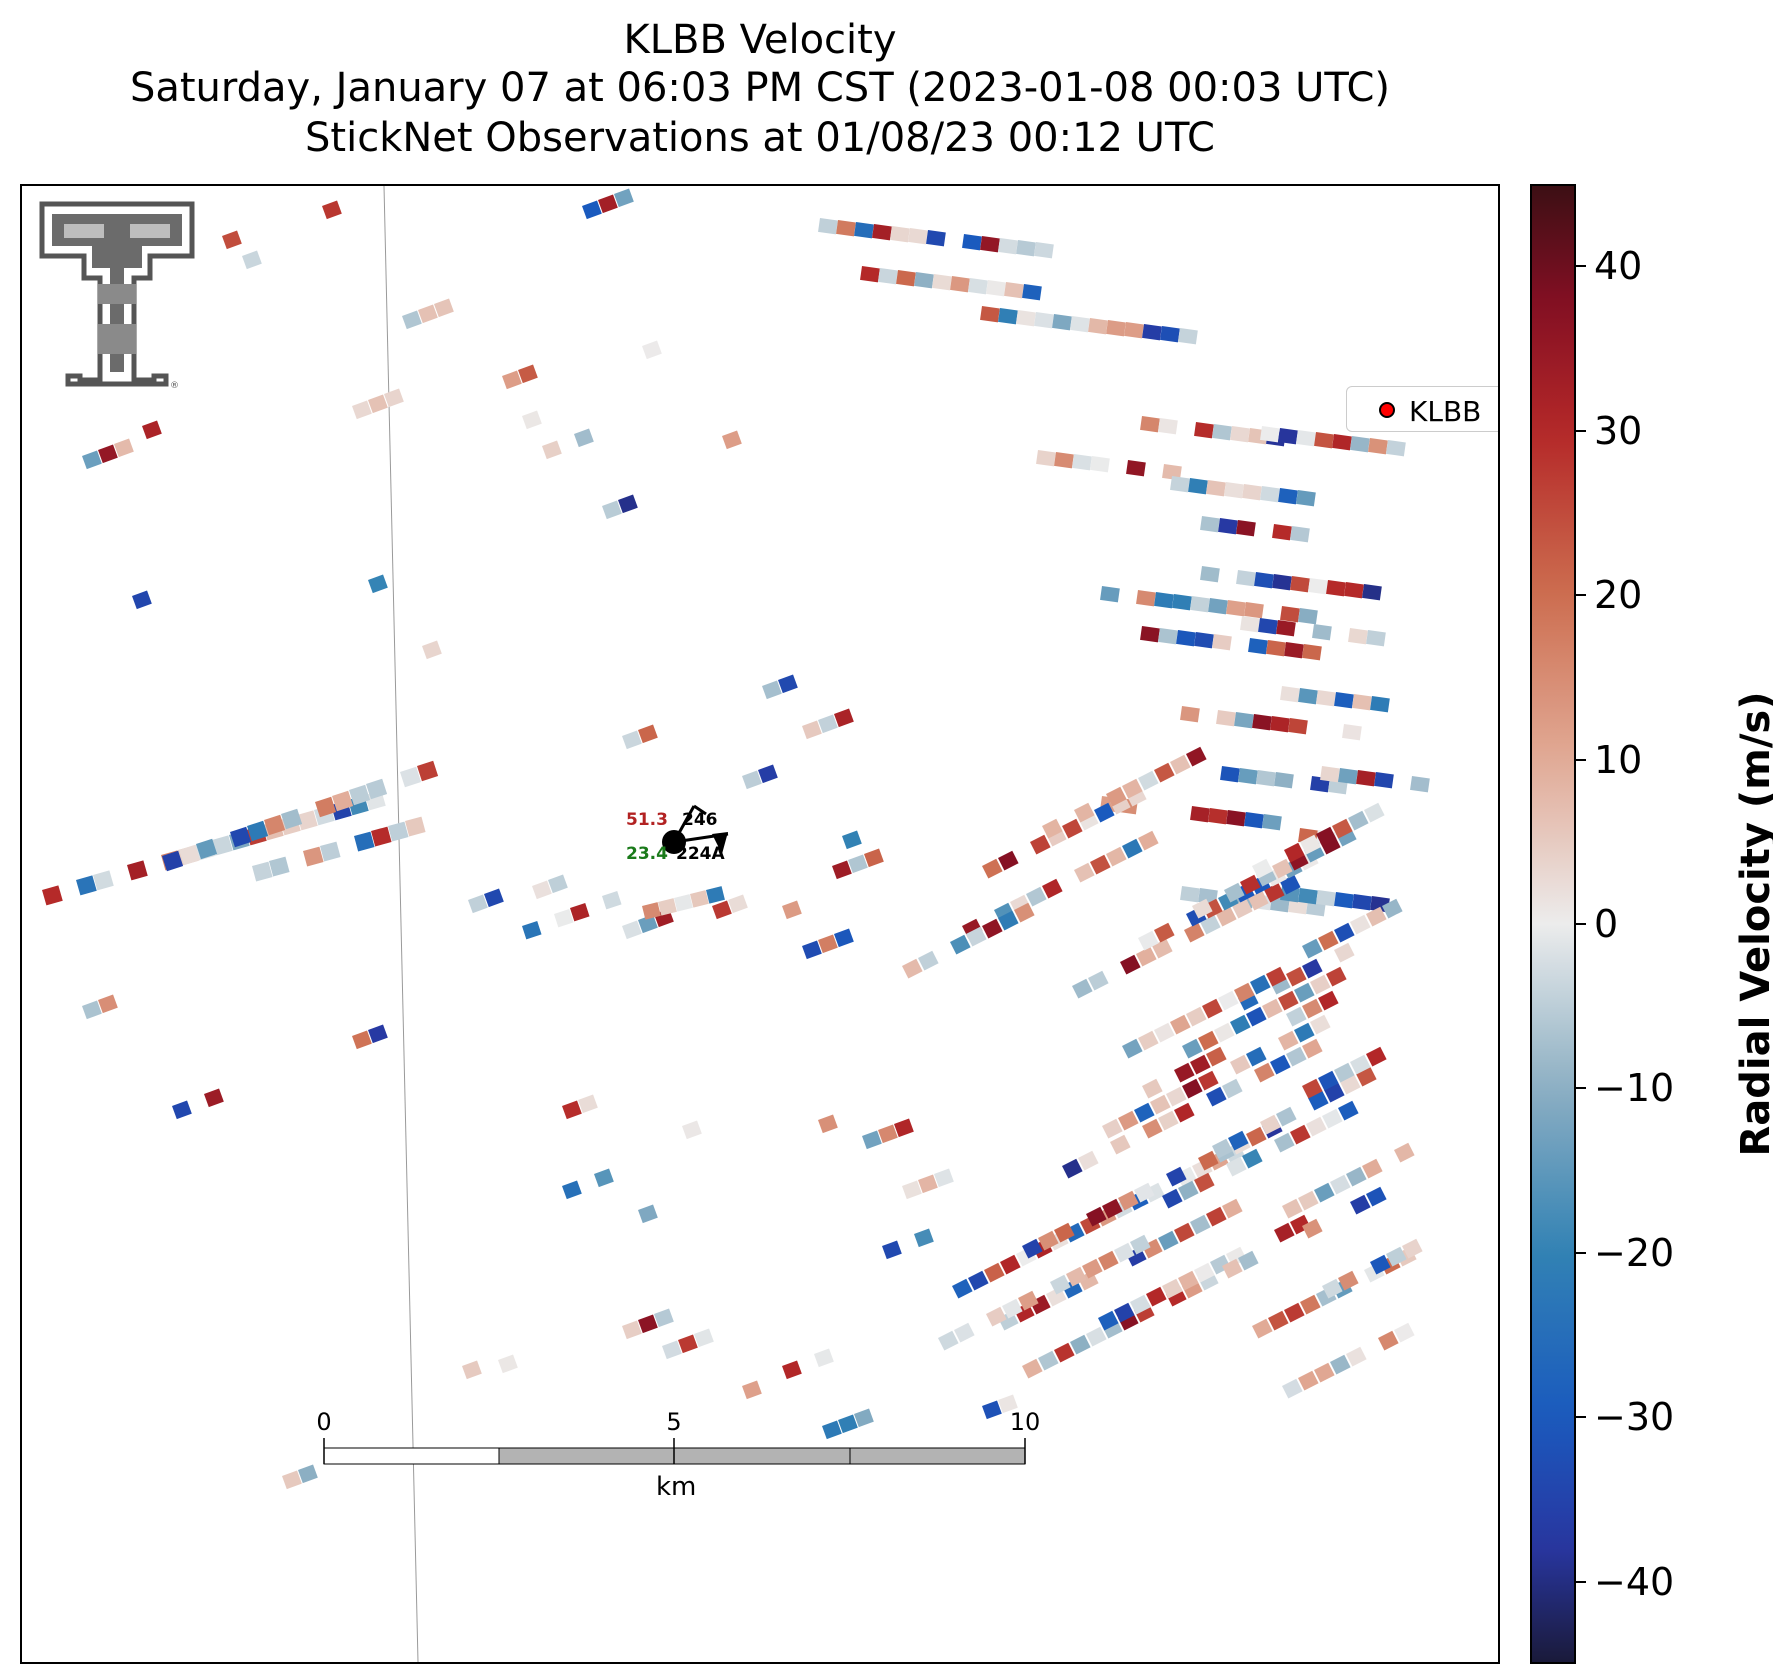  I want to click on scale-label-10: 10, so click(1025, 1422).